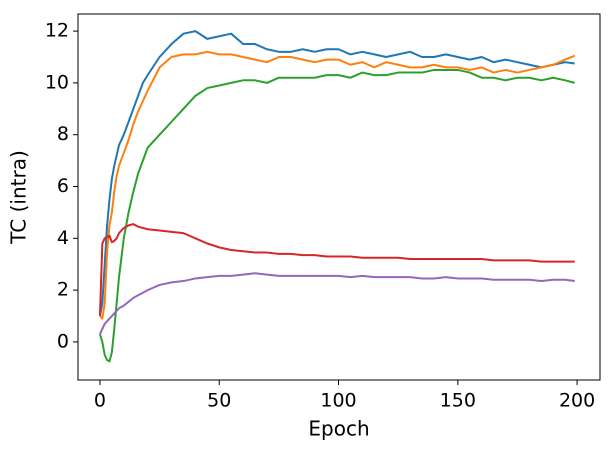 The width and height of the screenshot is (612, 451). I want to click on x-tick-label: 0, so click(100, 401).